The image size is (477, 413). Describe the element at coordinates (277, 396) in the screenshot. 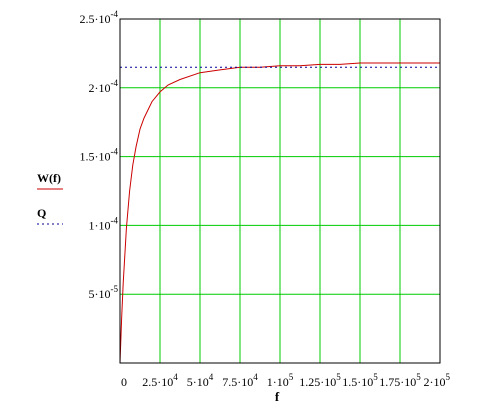

I see `x-axis-title: f` at that location.